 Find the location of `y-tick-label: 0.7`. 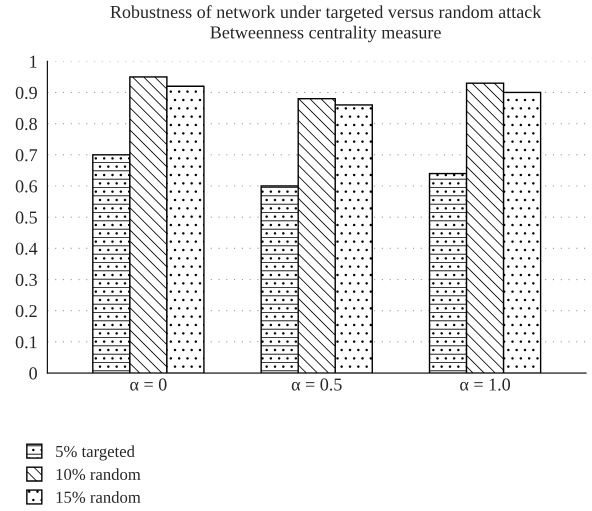

y-tick-label: 0.7 is located at coordinates (27, 155).